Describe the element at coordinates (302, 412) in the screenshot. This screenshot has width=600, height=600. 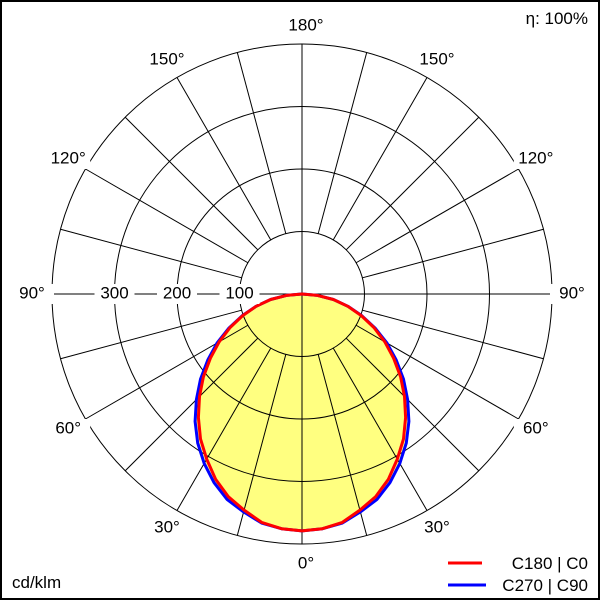
I see `curve-c180-c0` at that location.